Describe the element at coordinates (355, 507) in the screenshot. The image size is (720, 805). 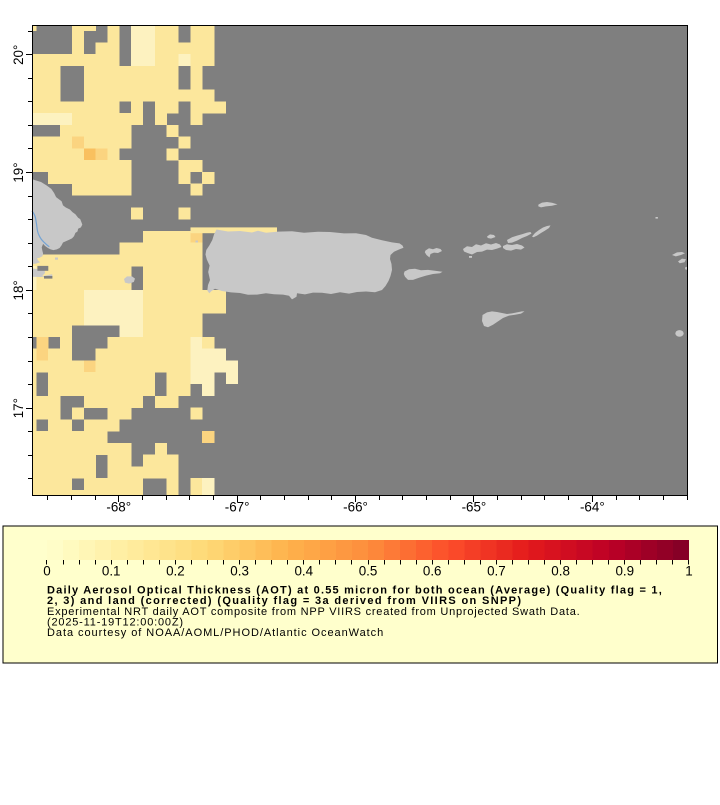
I see `svg-text: -66°` at that location.